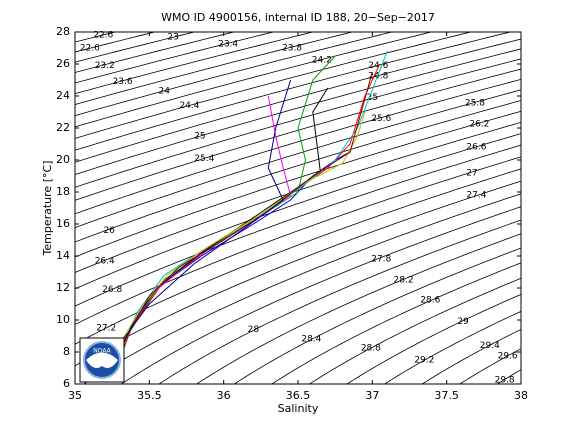 This screenshot has height=432, width=576. What do you see at coordinates (381, 260) in the screenshot?
I see `contour-label: 27.8` at bounding box center [381, 260].